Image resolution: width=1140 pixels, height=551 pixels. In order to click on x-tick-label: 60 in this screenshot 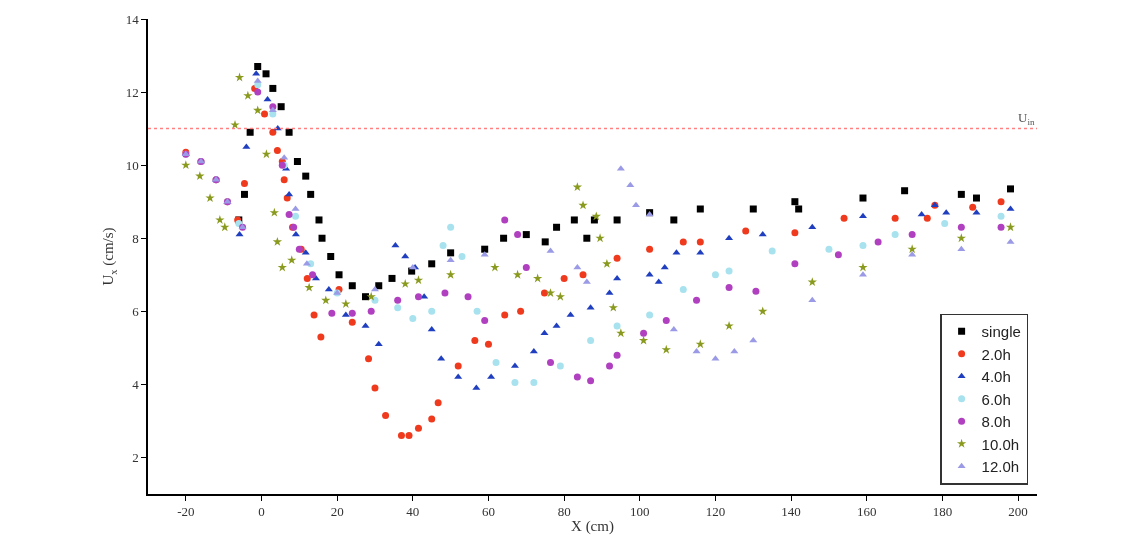, I will do `click(488, 512)`.